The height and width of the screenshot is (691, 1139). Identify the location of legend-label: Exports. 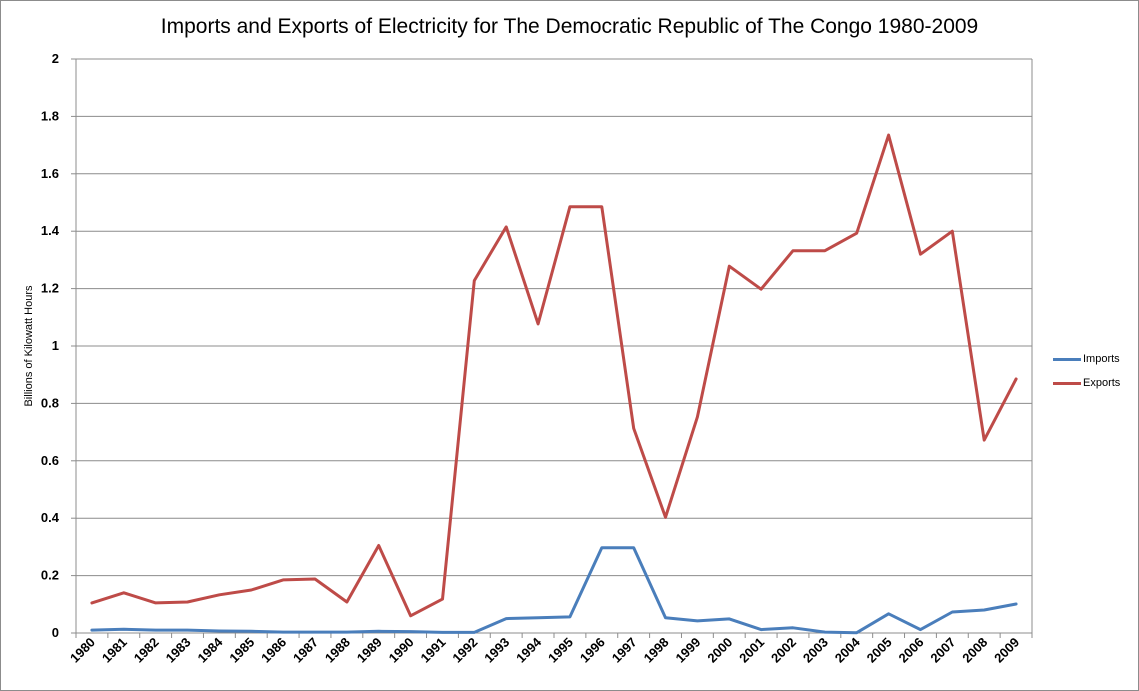
(1102, 383).